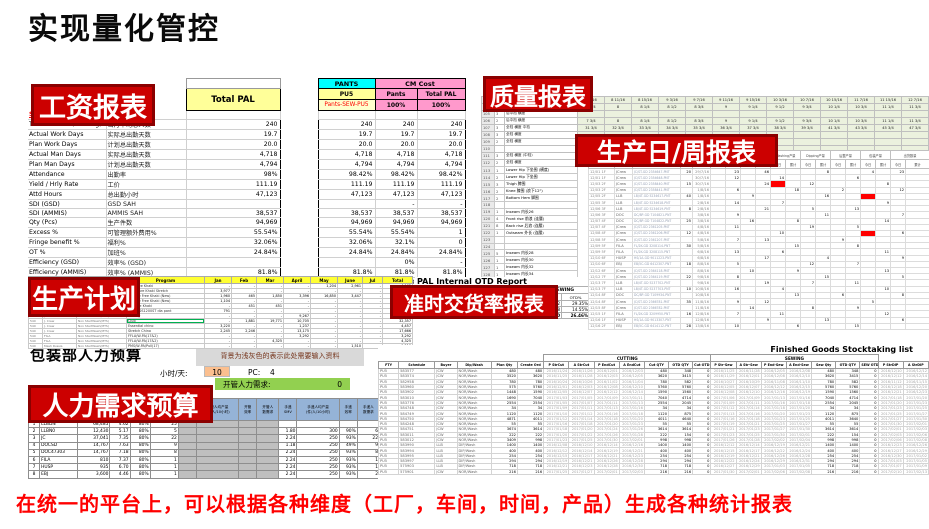 Image resolution: width=929 pixels, height=529 pixels. Describe the element at coordinates (499, 184) in the screenshot. I see `cell: 3` at that location.